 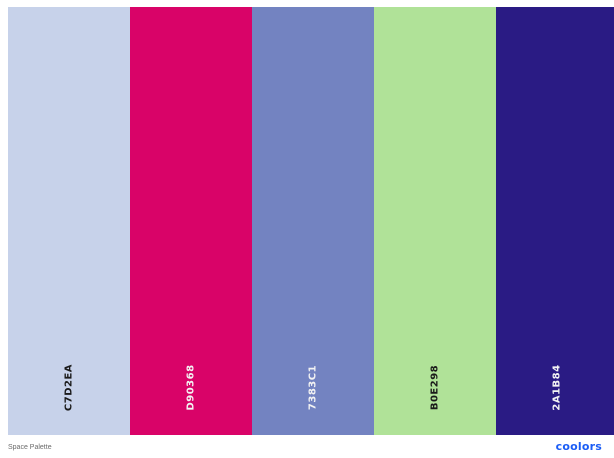 What do you see at coordinates (69, 387) in the screenshot?
I see `swatch-hex-label: C7D2EA` at bounding box center [69, 387].